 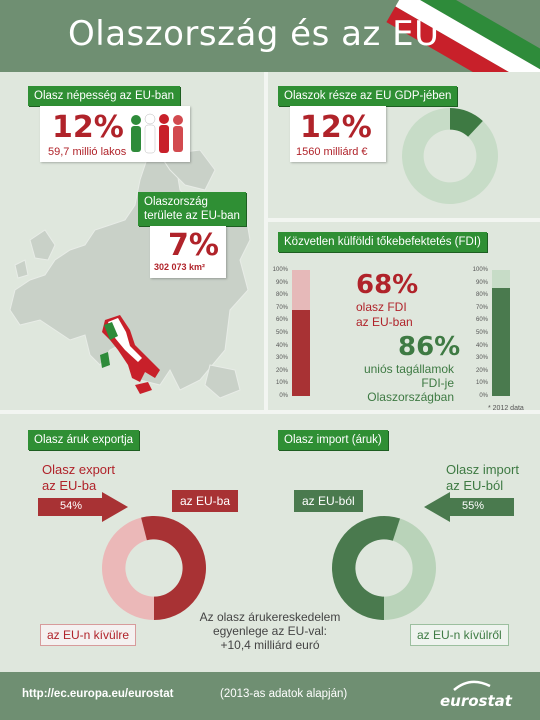 I want to click on fdi-right-axis-tick-label: 50%, so click(x=481, y=333).